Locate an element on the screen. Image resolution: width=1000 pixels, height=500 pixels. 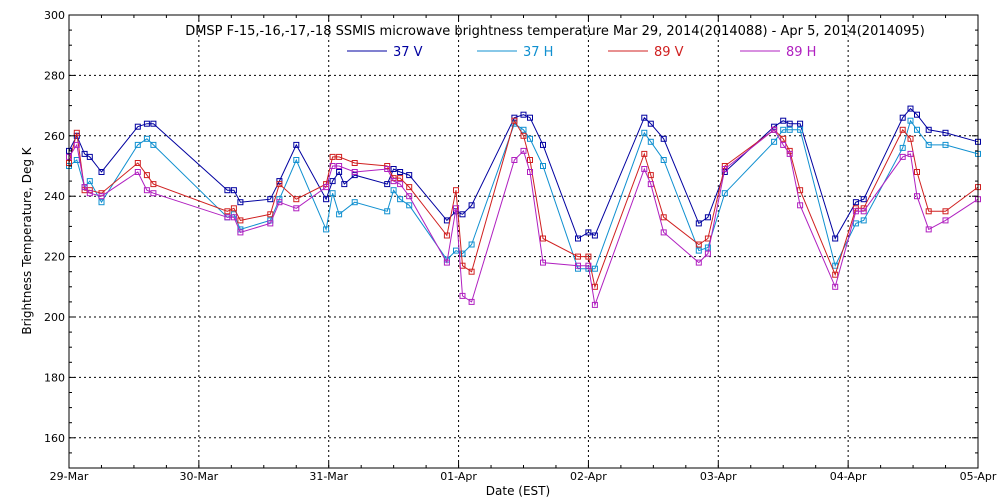
y-tick-label: 220 is located at coordinates (54, 257).